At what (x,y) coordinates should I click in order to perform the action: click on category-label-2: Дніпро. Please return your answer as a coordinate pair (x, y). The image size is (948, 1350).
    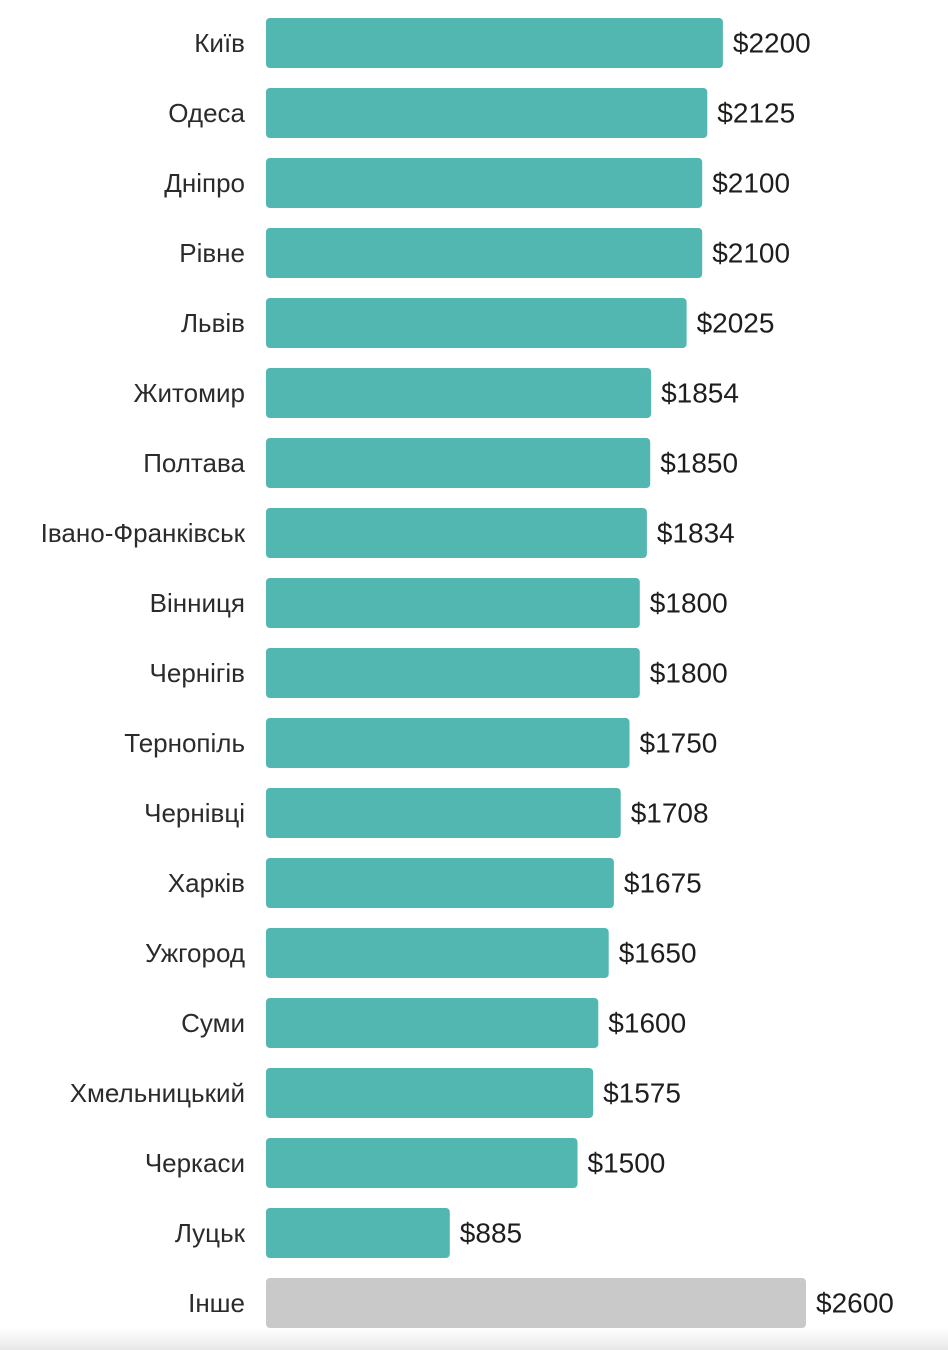
    Looking at the image, I should click on (204, 183).